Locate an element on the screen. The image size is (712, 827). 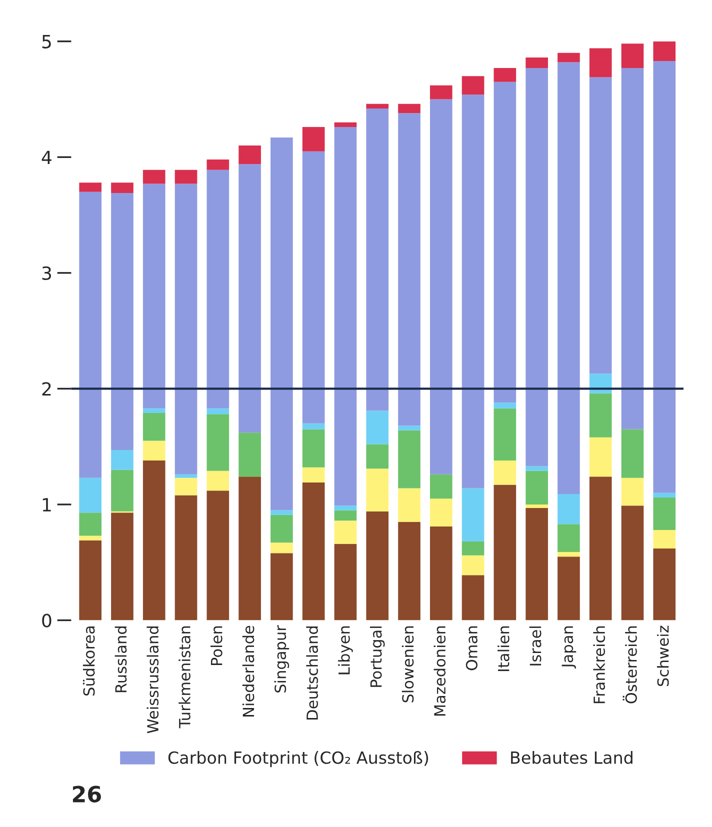
x-tick-label: Italien is located at coordinates (504, 649).